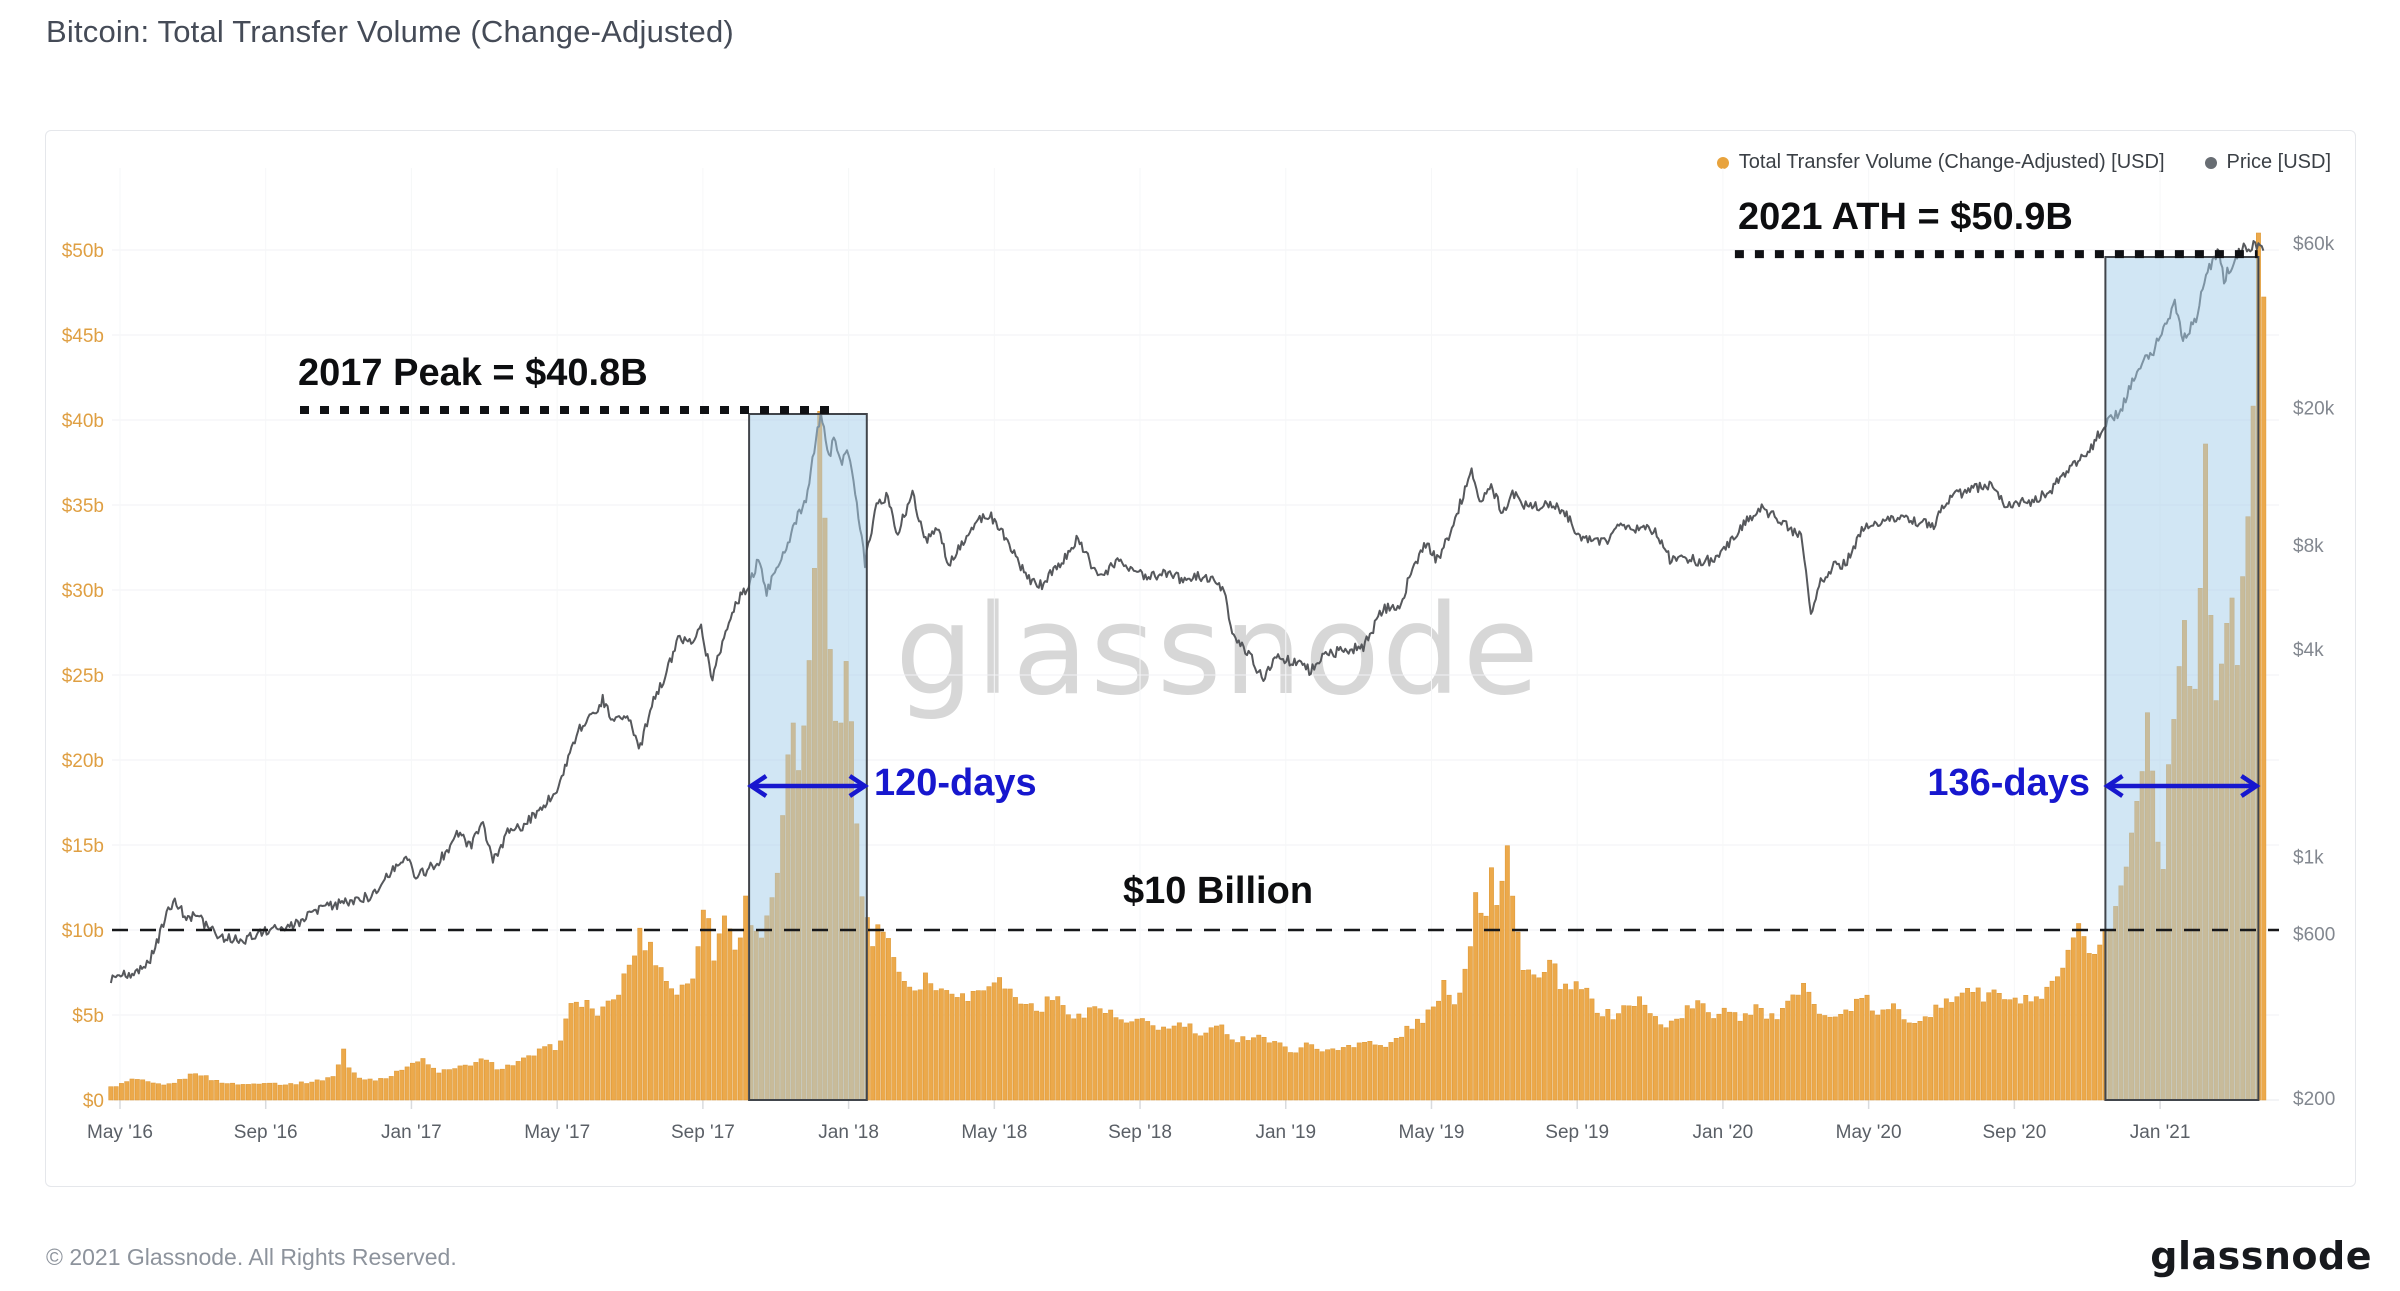 The width and height of the screenshot is (2400, 1291). Describe the element at coordinates (83, 846) in the screenshot. I see `y-left-tick-label: $15b` at that location.